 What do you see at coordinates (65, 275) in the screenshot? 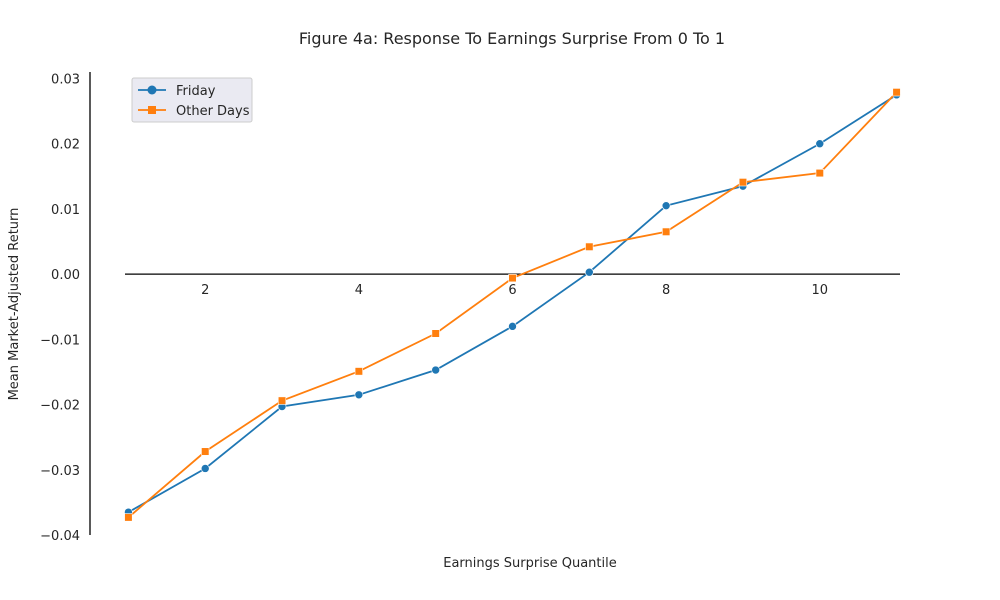
I see `y-tick-label: 0.00` at bounding box center [65, 275].